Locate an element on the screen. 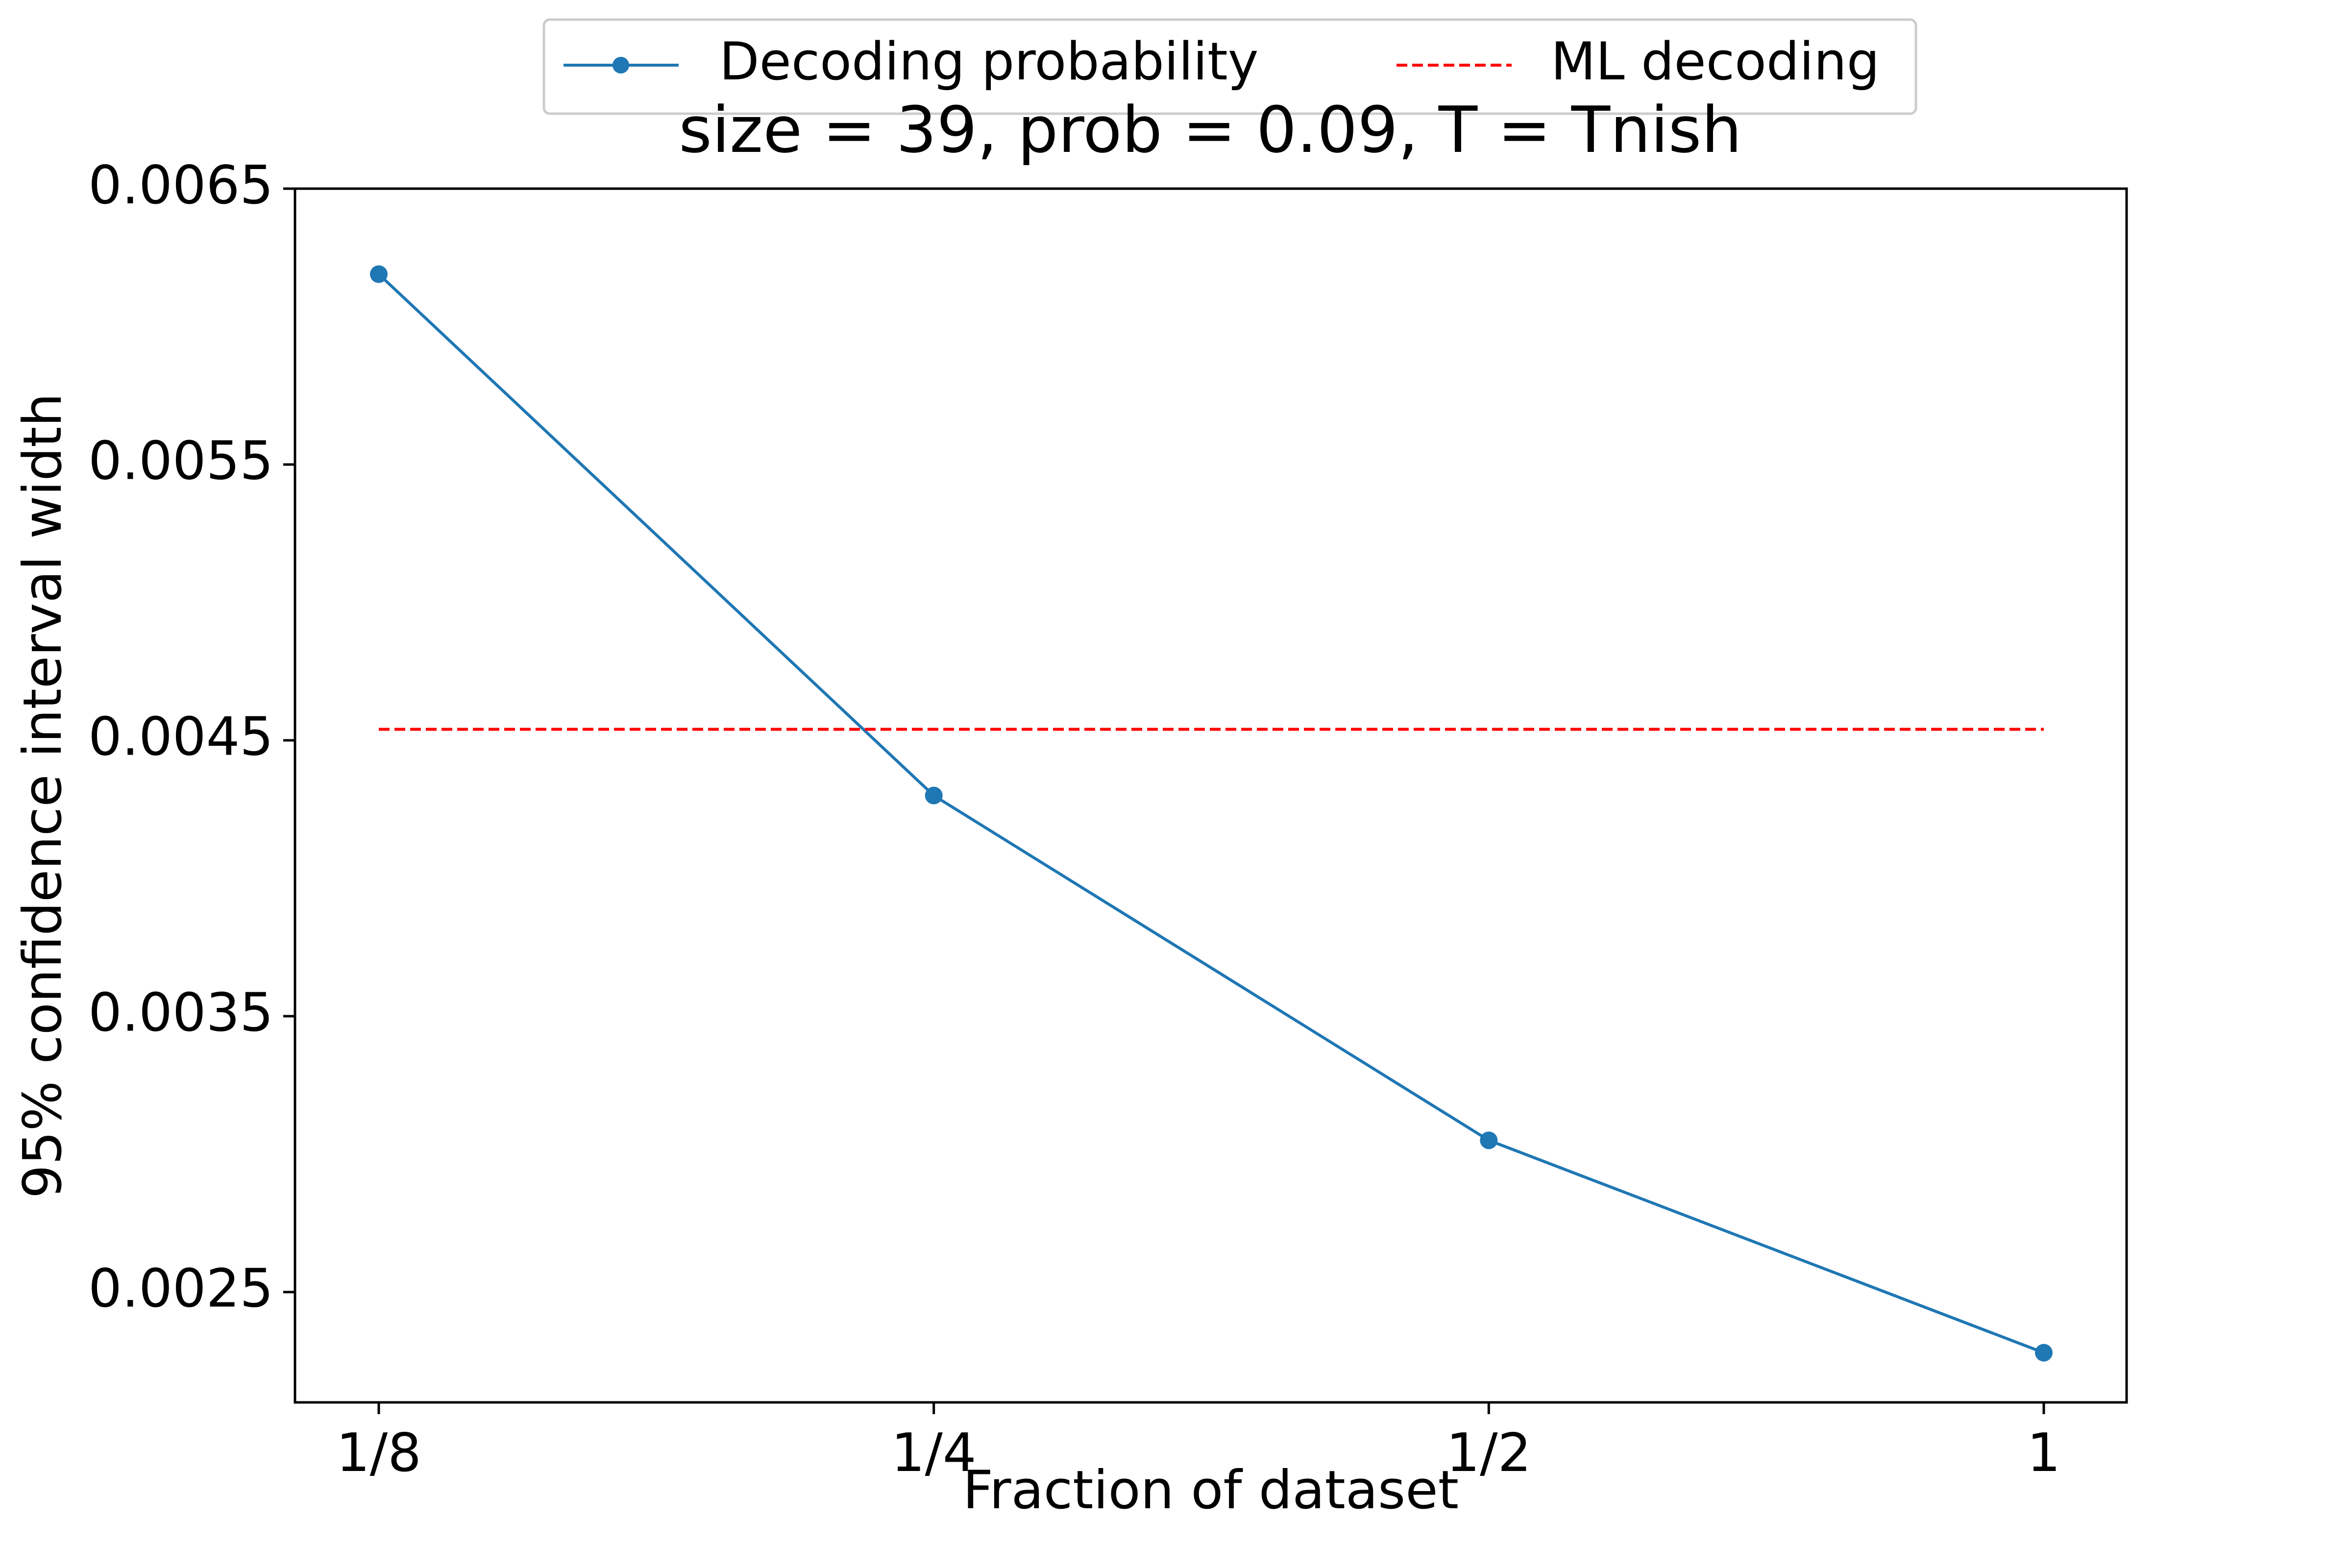 The width and height of the screenshot is (2352, 1568). x-tick-label: 1/2 is located at coordinates (1488, 1453).